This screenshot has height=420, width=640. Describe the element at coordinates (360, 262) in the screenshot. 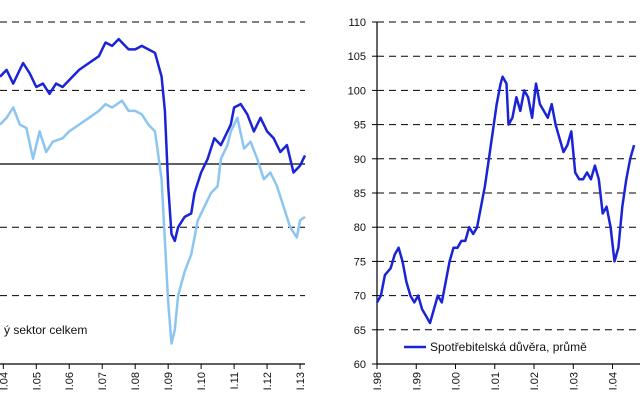

I see `right-y-tick-label: 75` at that location.